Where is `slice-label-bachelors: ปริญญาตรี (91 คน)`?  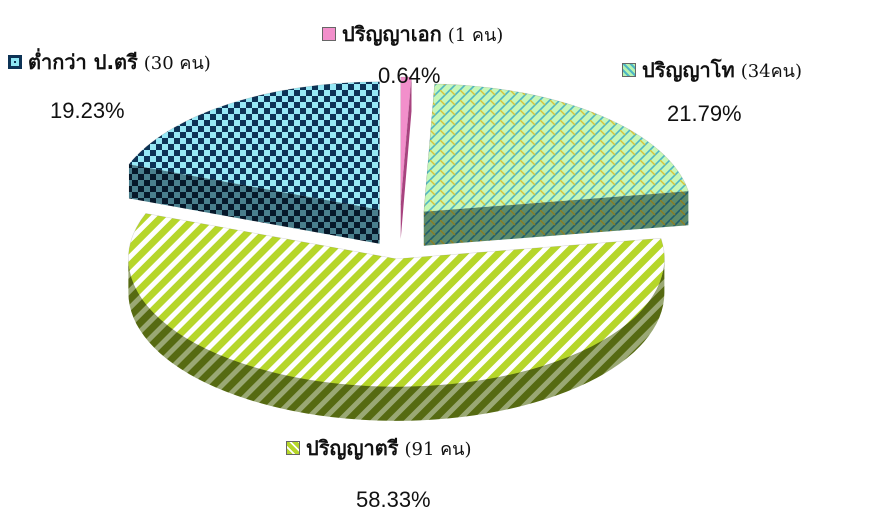
slice-label-bachelors: ปริญญาตรี (91 คน) is located at coordinates (379, 448).